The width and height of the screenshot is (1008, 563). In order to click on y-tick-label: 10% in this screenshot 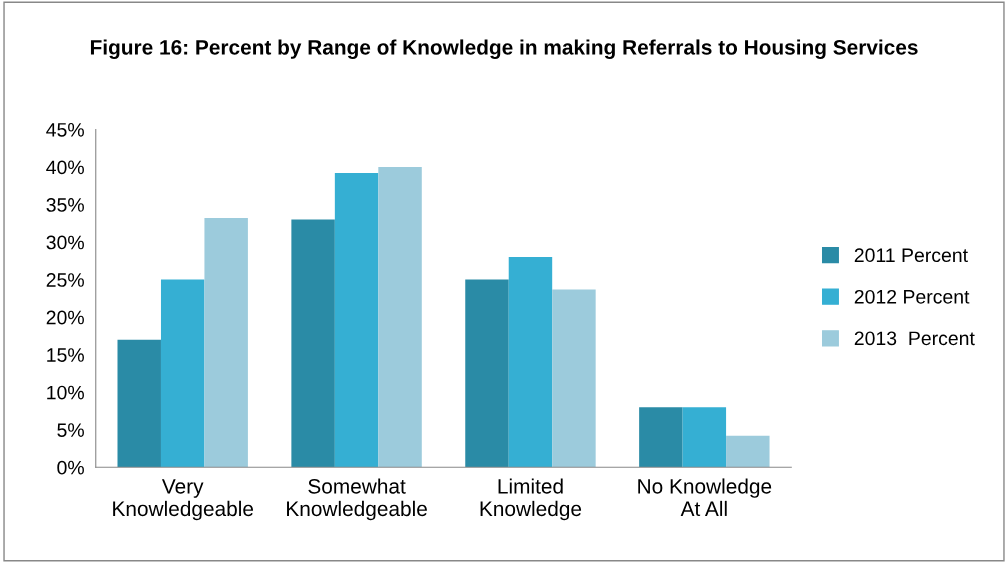, I will do `click(65, 392)`.